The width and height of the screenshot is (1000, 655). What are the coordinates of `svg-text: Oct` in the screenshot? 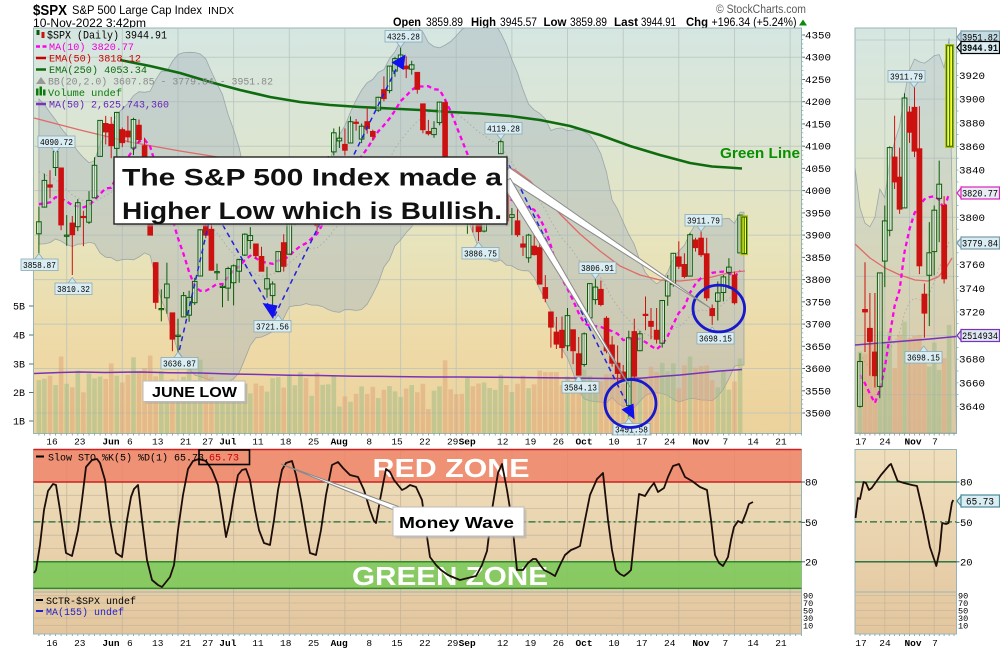 It's located at (583, 442).